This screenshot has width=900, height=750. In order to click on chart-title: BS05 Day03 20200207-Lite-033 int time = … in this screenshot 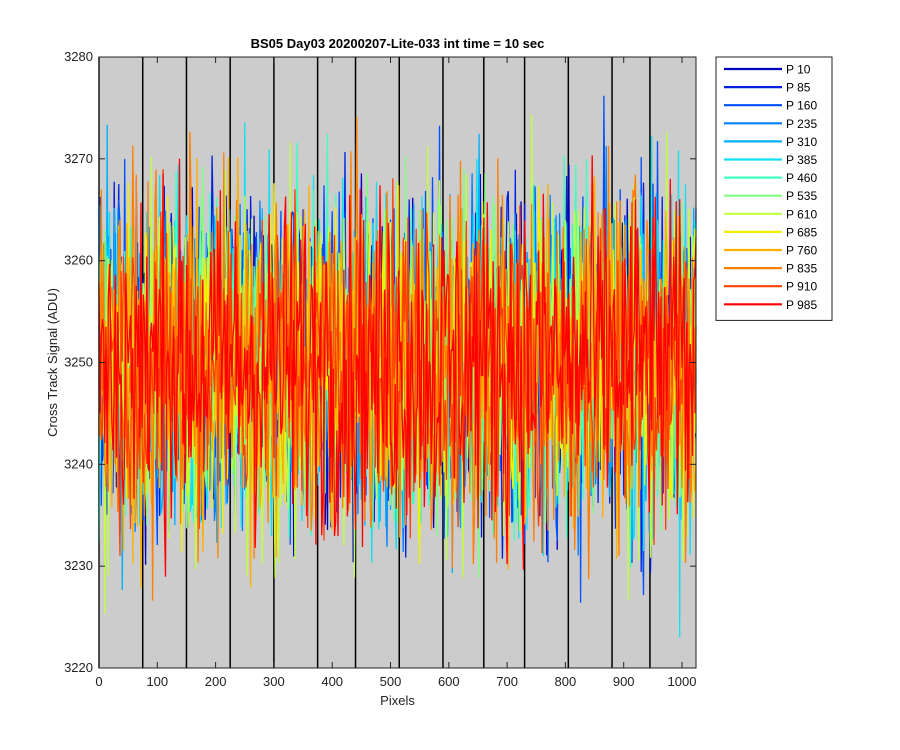, I will do `click(398, 43)`.